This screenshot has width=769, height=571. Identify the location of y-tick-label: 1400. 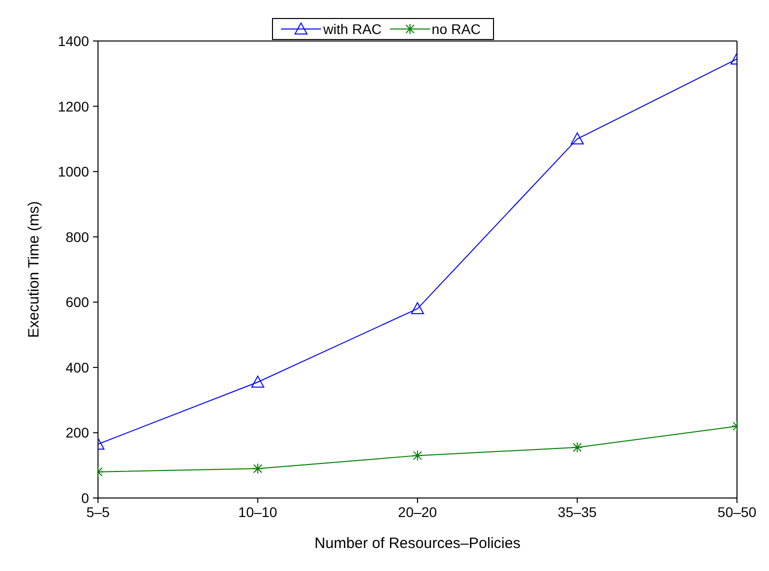
(74, 40).